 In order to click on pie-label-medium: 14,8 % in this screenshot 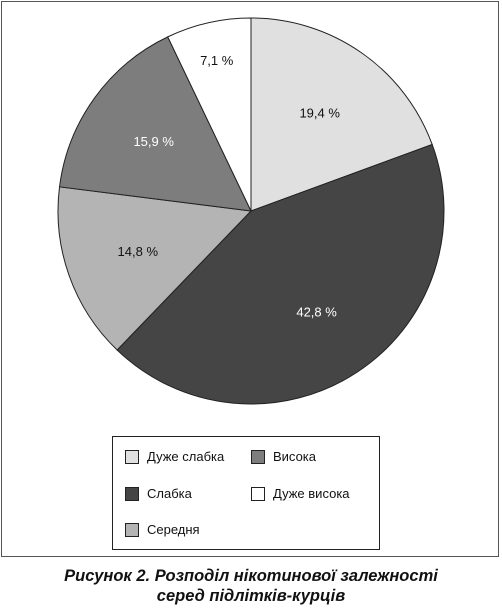, I will do `click(138, 251)`.